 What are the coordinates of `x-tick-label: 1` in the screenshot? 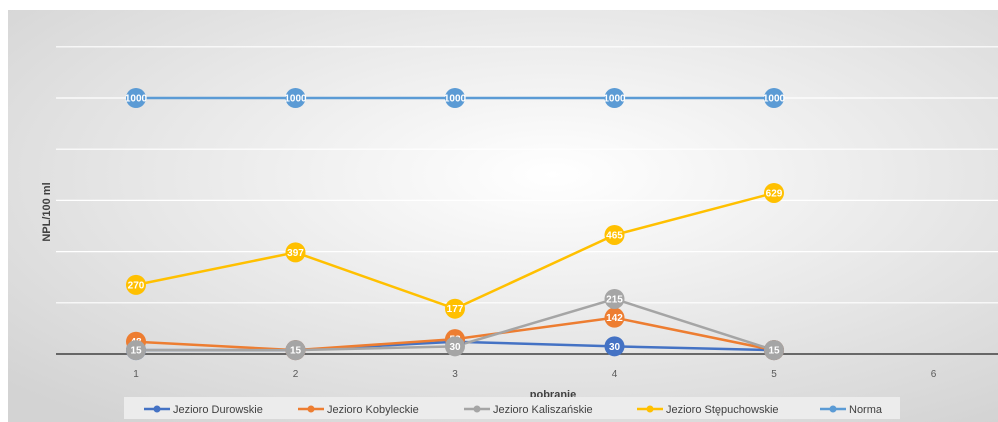 It's located at (136, 374).